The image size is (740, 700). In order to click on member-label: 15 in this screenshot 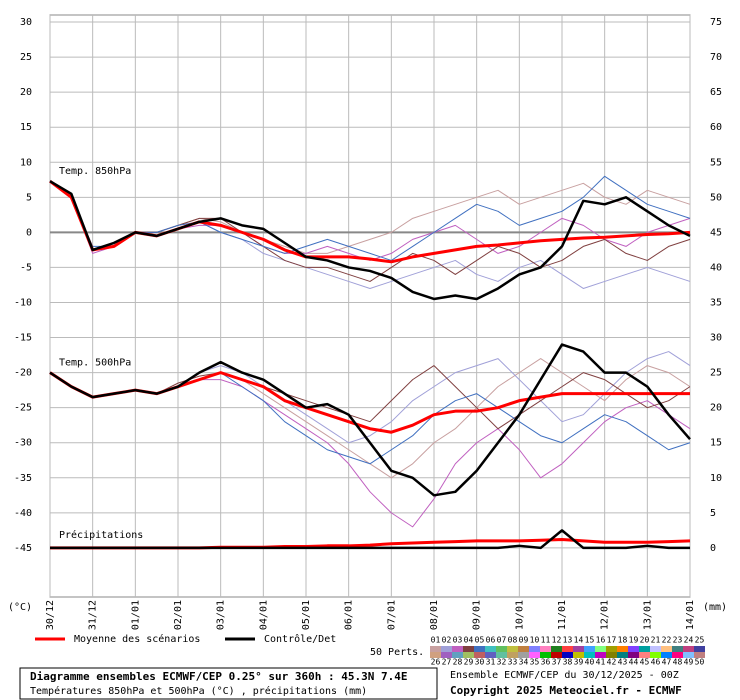, I will do `click(590, 640)`.